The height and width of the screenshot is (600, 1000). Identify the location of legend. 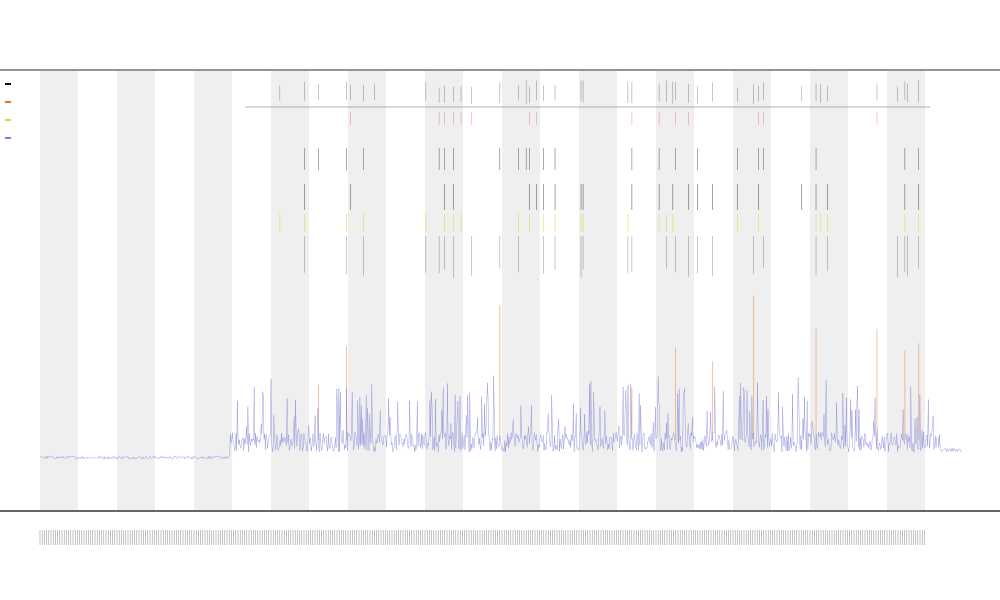
(8, 111).